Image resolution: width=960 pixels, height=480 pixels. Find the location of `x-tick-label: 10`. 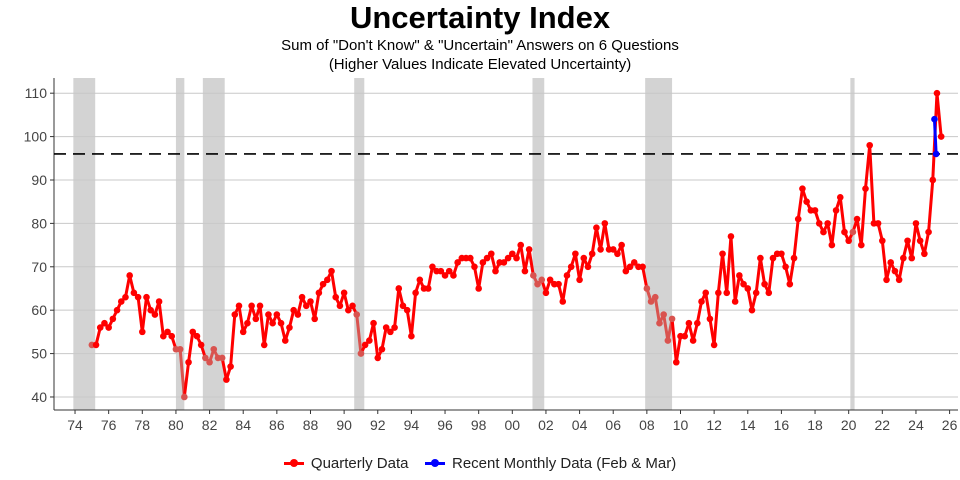

x-tick-label: 10 is located at coordinates (681, 425).